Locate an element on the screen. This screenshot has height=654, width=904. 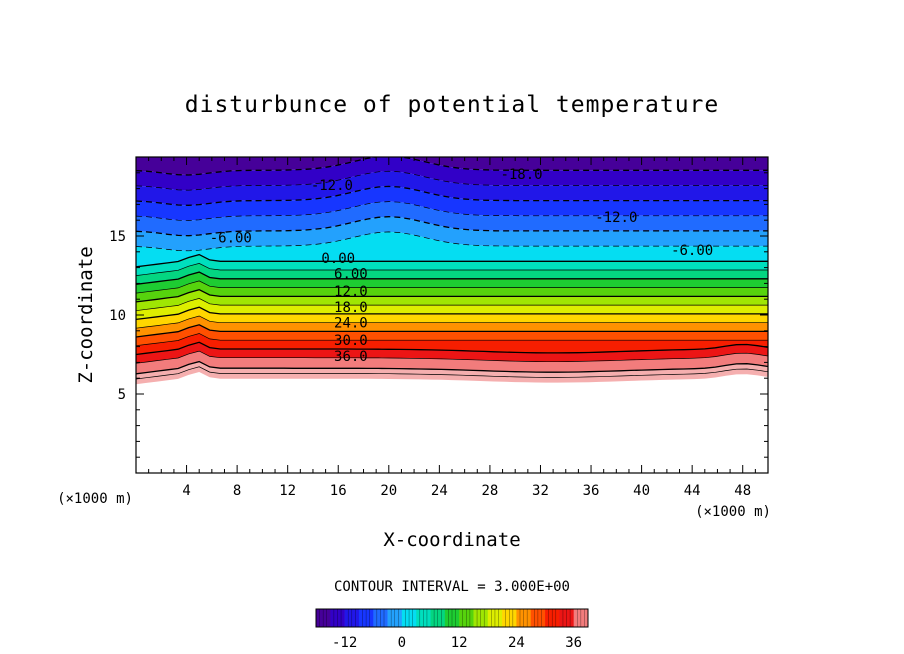
x-tick-label: 48 is located at coordinates (742, 491).